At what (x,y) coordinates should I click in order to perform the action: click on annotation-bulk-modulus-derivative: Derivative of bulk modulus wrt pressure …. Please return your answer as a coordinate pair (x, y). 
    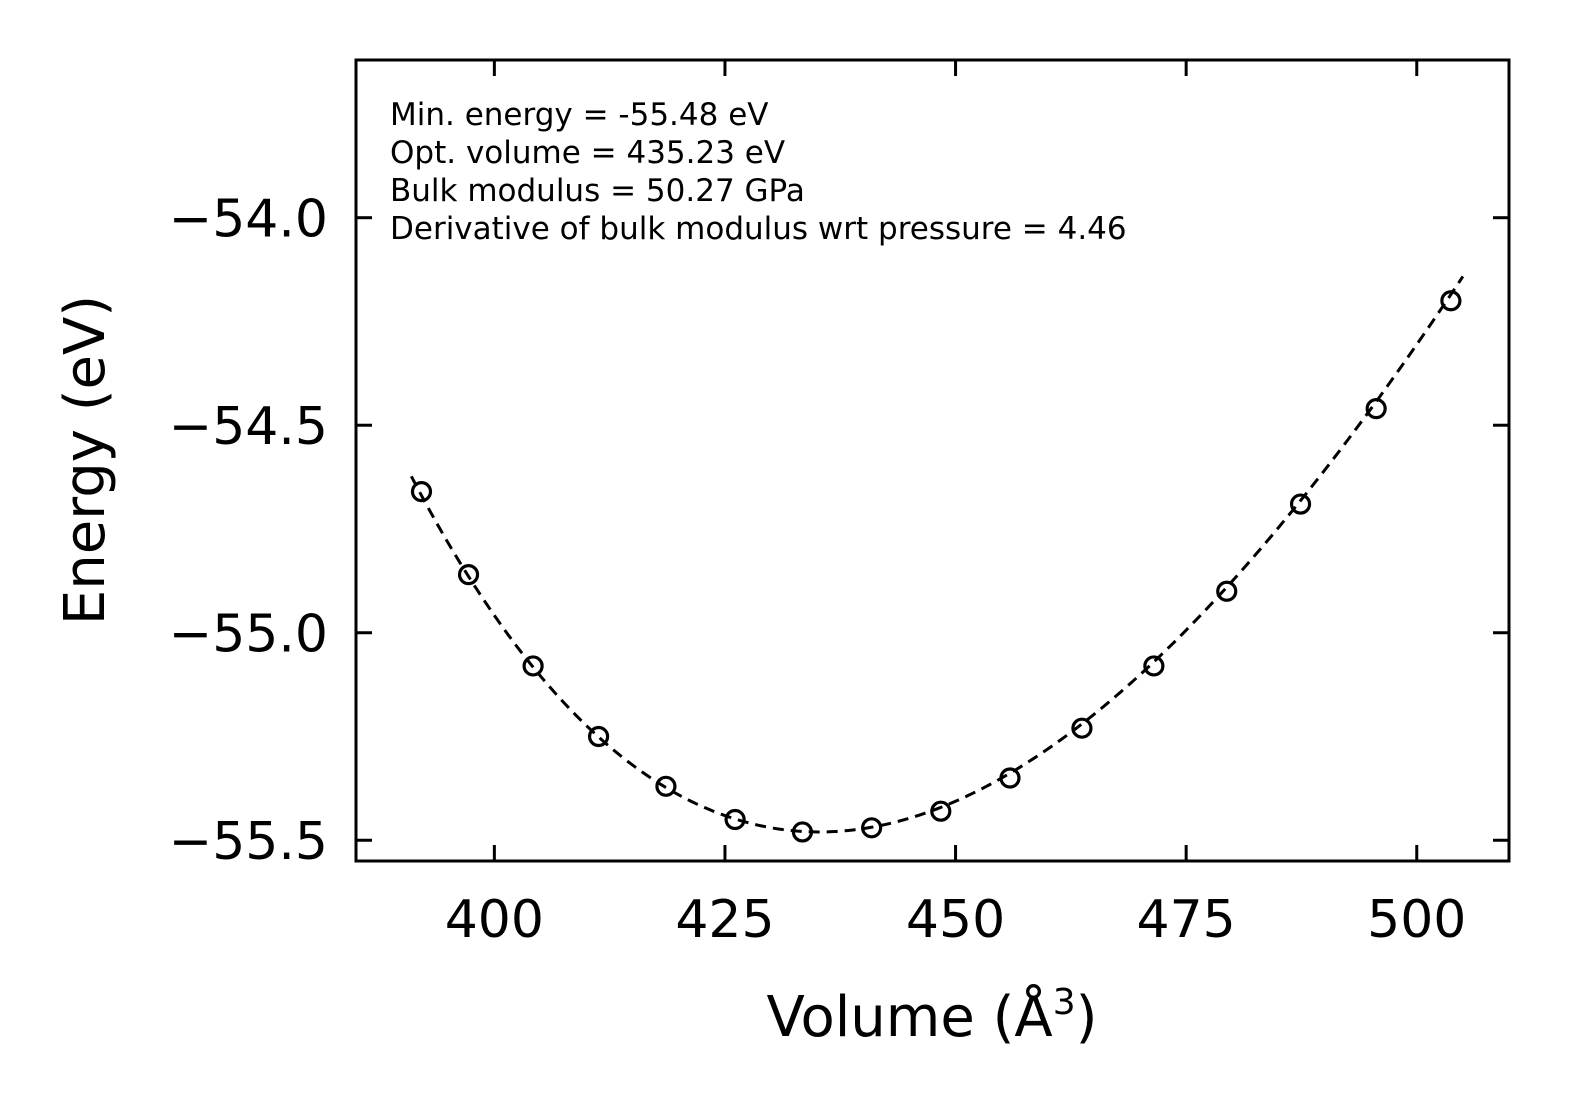
    Looking at the image, I should click on (758, 229).